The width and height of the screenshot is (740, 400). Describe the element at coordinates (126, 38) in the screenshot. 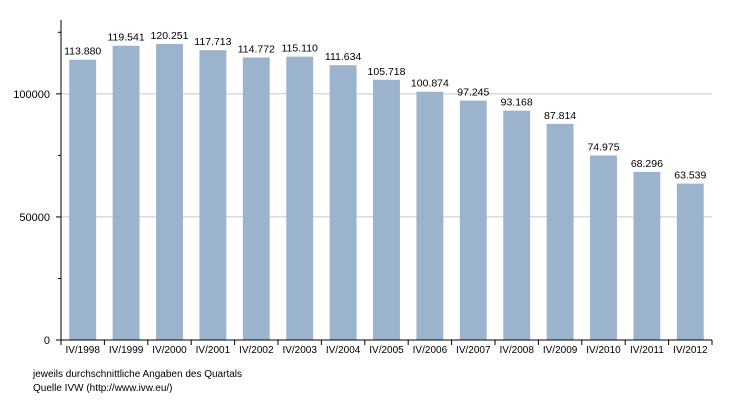

I see `bar-value-label: 119.541` at that location.